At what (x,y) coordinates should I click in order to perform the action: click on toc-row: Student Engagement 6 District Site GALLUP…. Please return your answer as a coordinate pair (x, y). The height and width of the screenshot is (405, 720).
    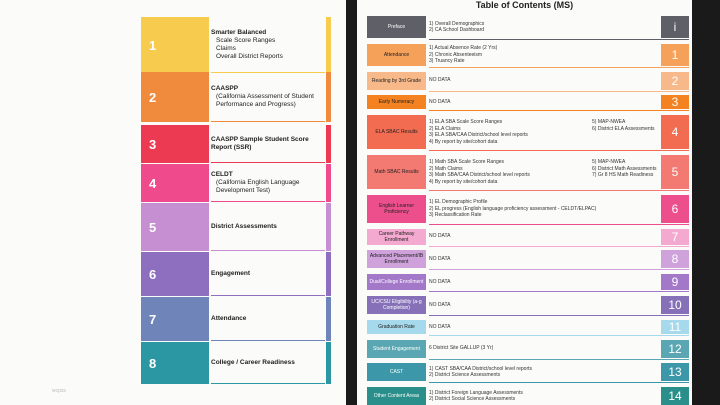
    Looking at the image, I should click on (528, 349).